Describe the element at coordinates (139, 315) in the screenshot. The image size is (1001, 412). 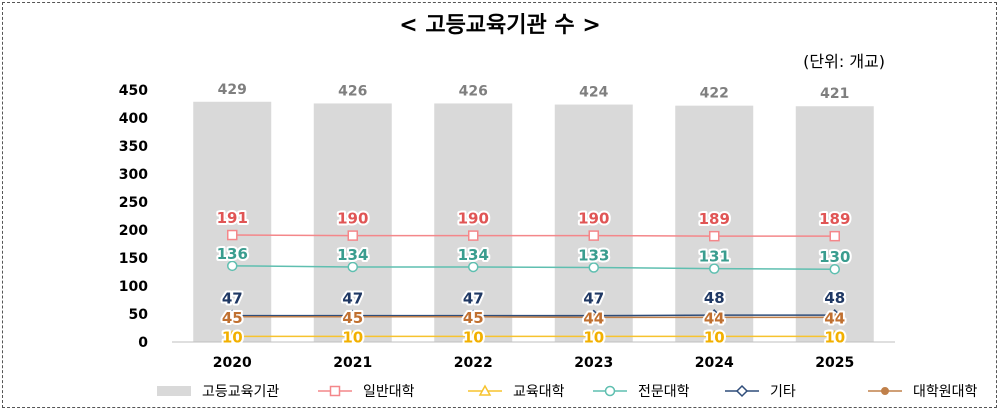
I see `y-tick-label: 50` at that location.